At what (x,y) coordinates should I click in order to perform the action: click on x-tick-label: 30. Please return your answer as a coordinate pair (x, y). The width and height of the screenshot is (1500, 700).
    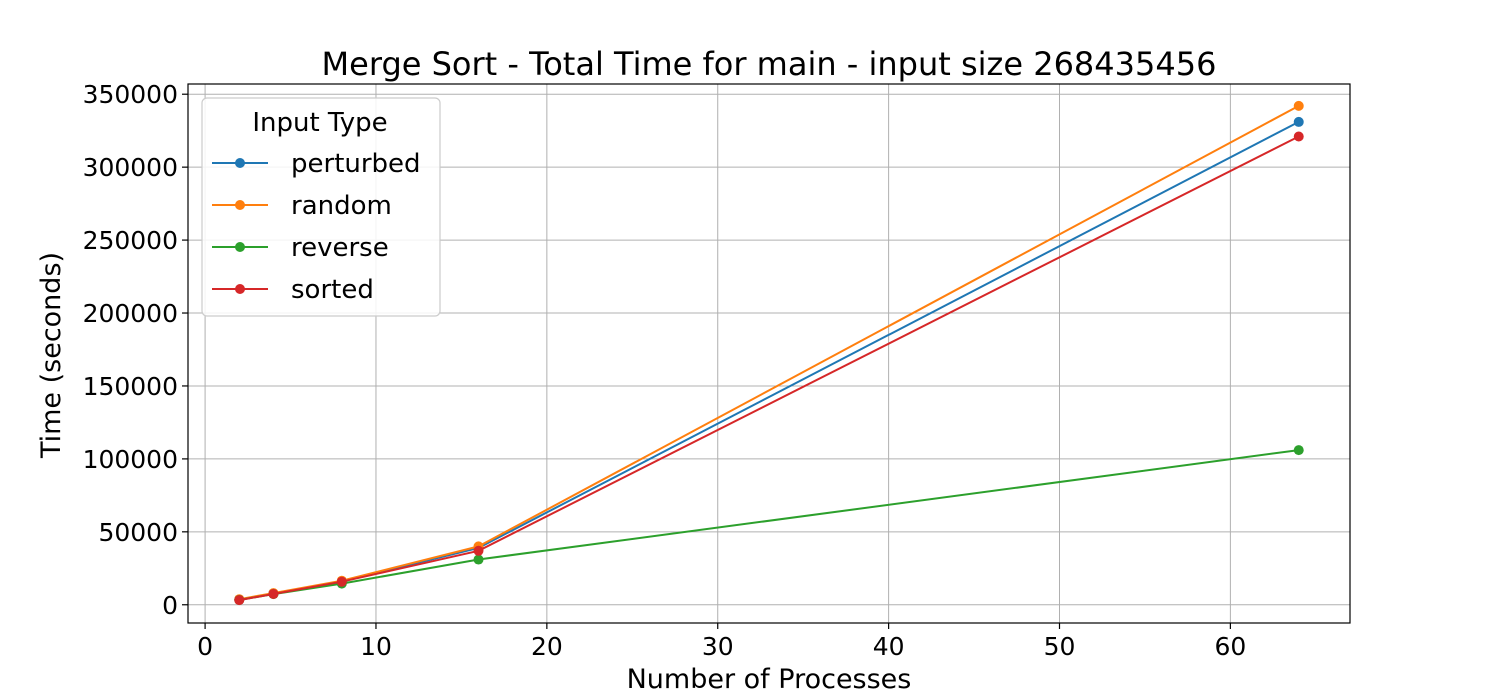
    Looking at the image, I should click on (718, 646).